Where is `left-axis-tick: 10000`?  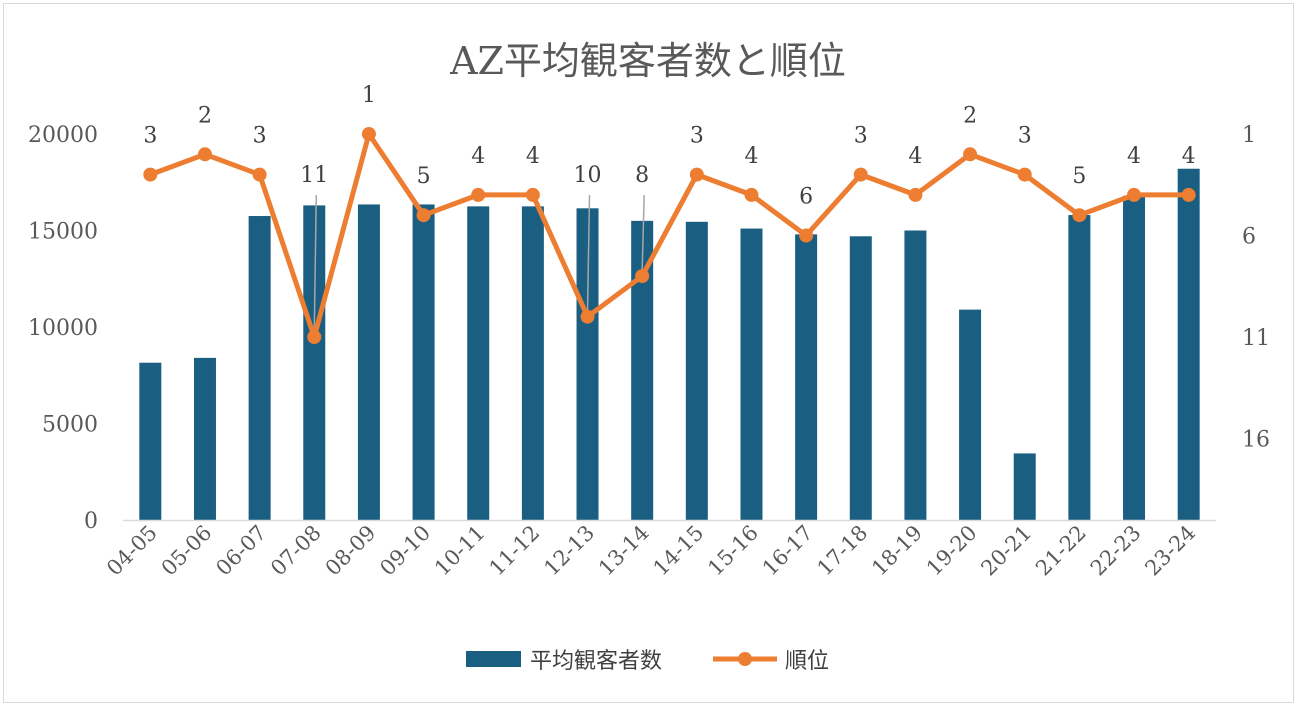
left-axis-tick: 10000 is located at coordinates (63, 328).